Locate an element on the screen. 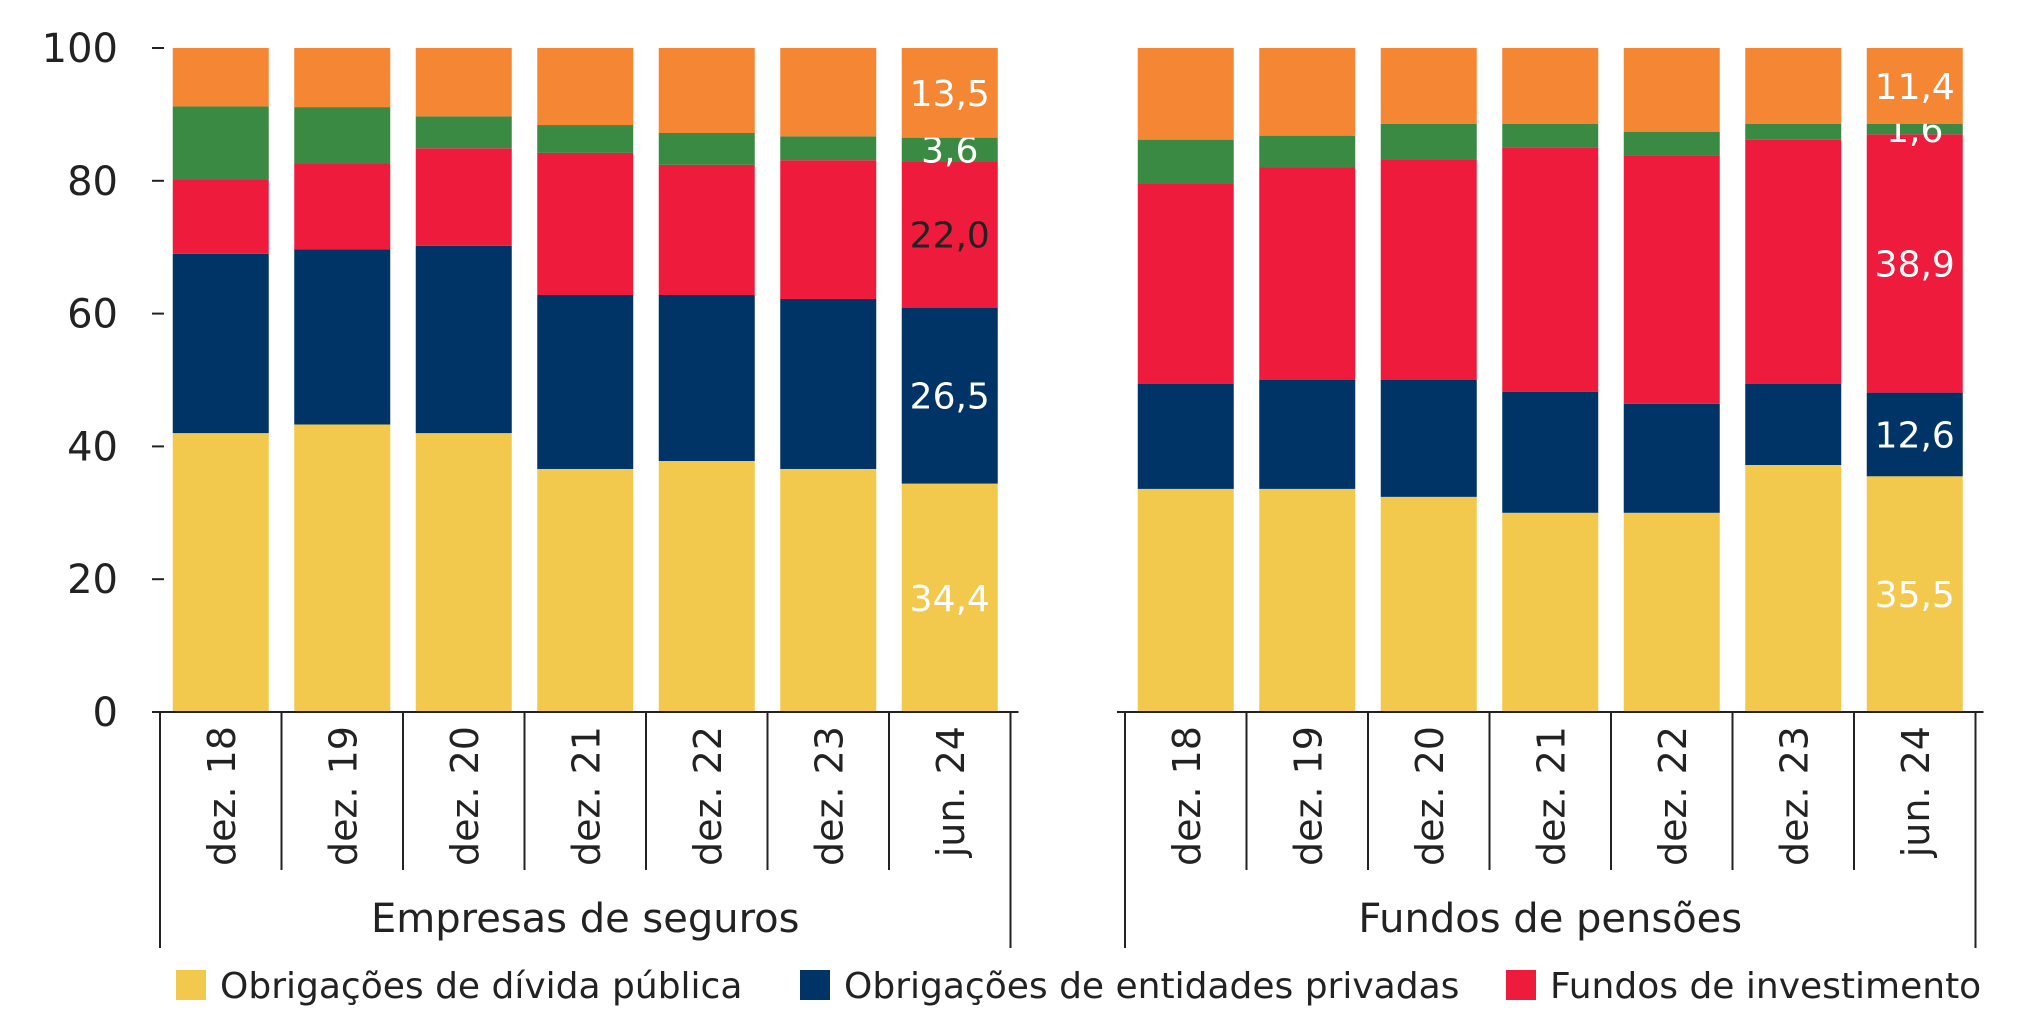 The width and height of the screenshot is (2040, 1024). data-label: 12,6 is located at coordinates (1915, 435).